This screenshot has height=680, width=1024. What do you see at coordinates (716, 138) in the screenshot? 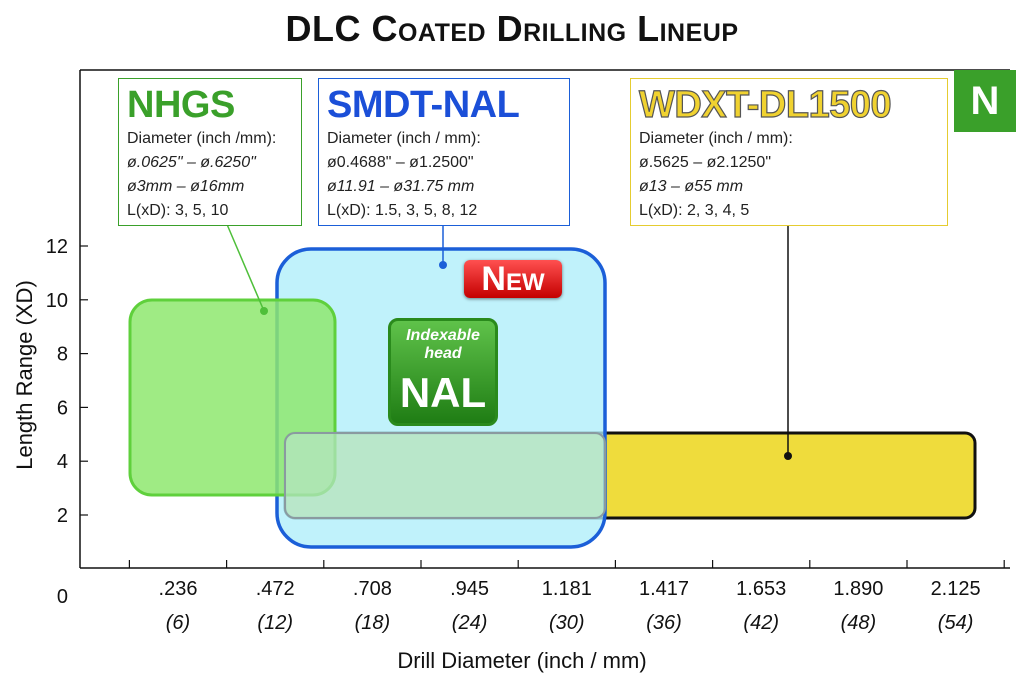
I see `wdxt-diameter-label: Diameter (inch / mm):` at bounding box center [716, 138].